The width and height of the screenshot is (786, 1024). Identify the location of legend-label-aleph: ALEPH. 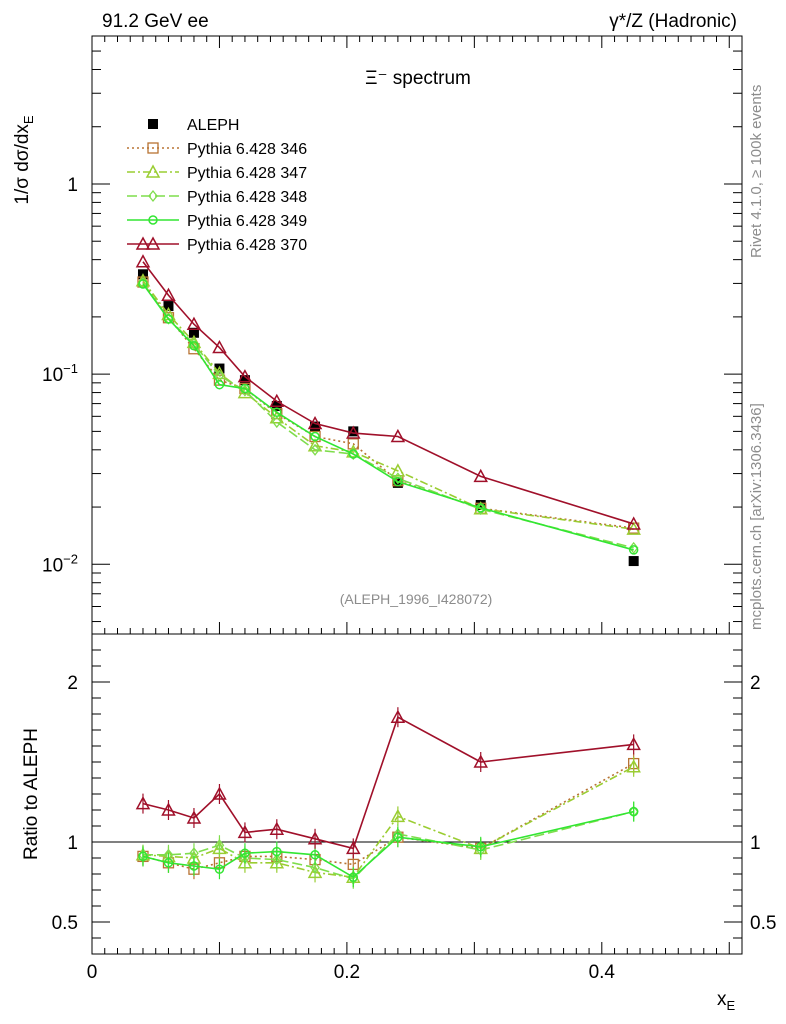
(213, 125).